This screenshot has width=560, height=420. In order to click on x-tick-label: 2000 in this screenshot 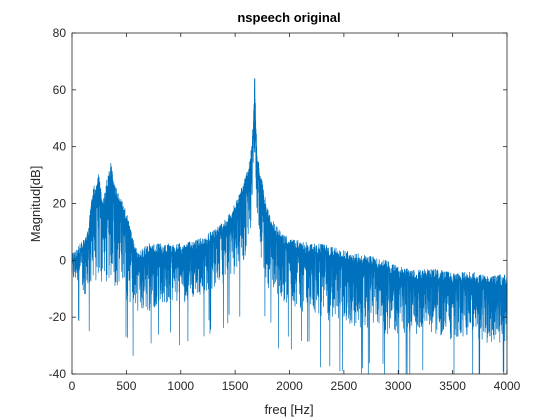, I will do `click(289, 386)`.